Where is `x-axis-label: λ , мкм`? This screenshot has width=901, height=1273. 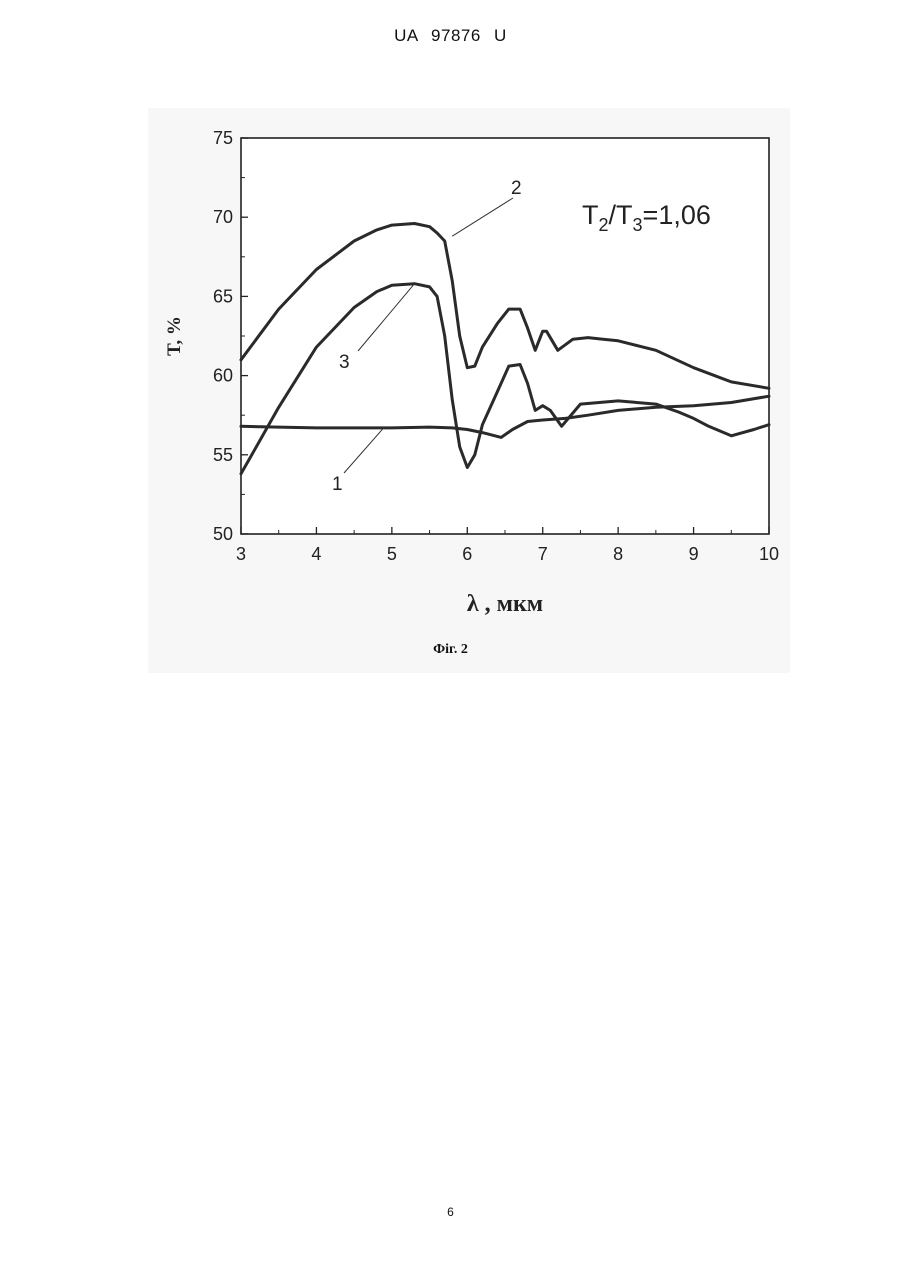
x-axis-label: λ , мкм is located at coordinates (505, 604).